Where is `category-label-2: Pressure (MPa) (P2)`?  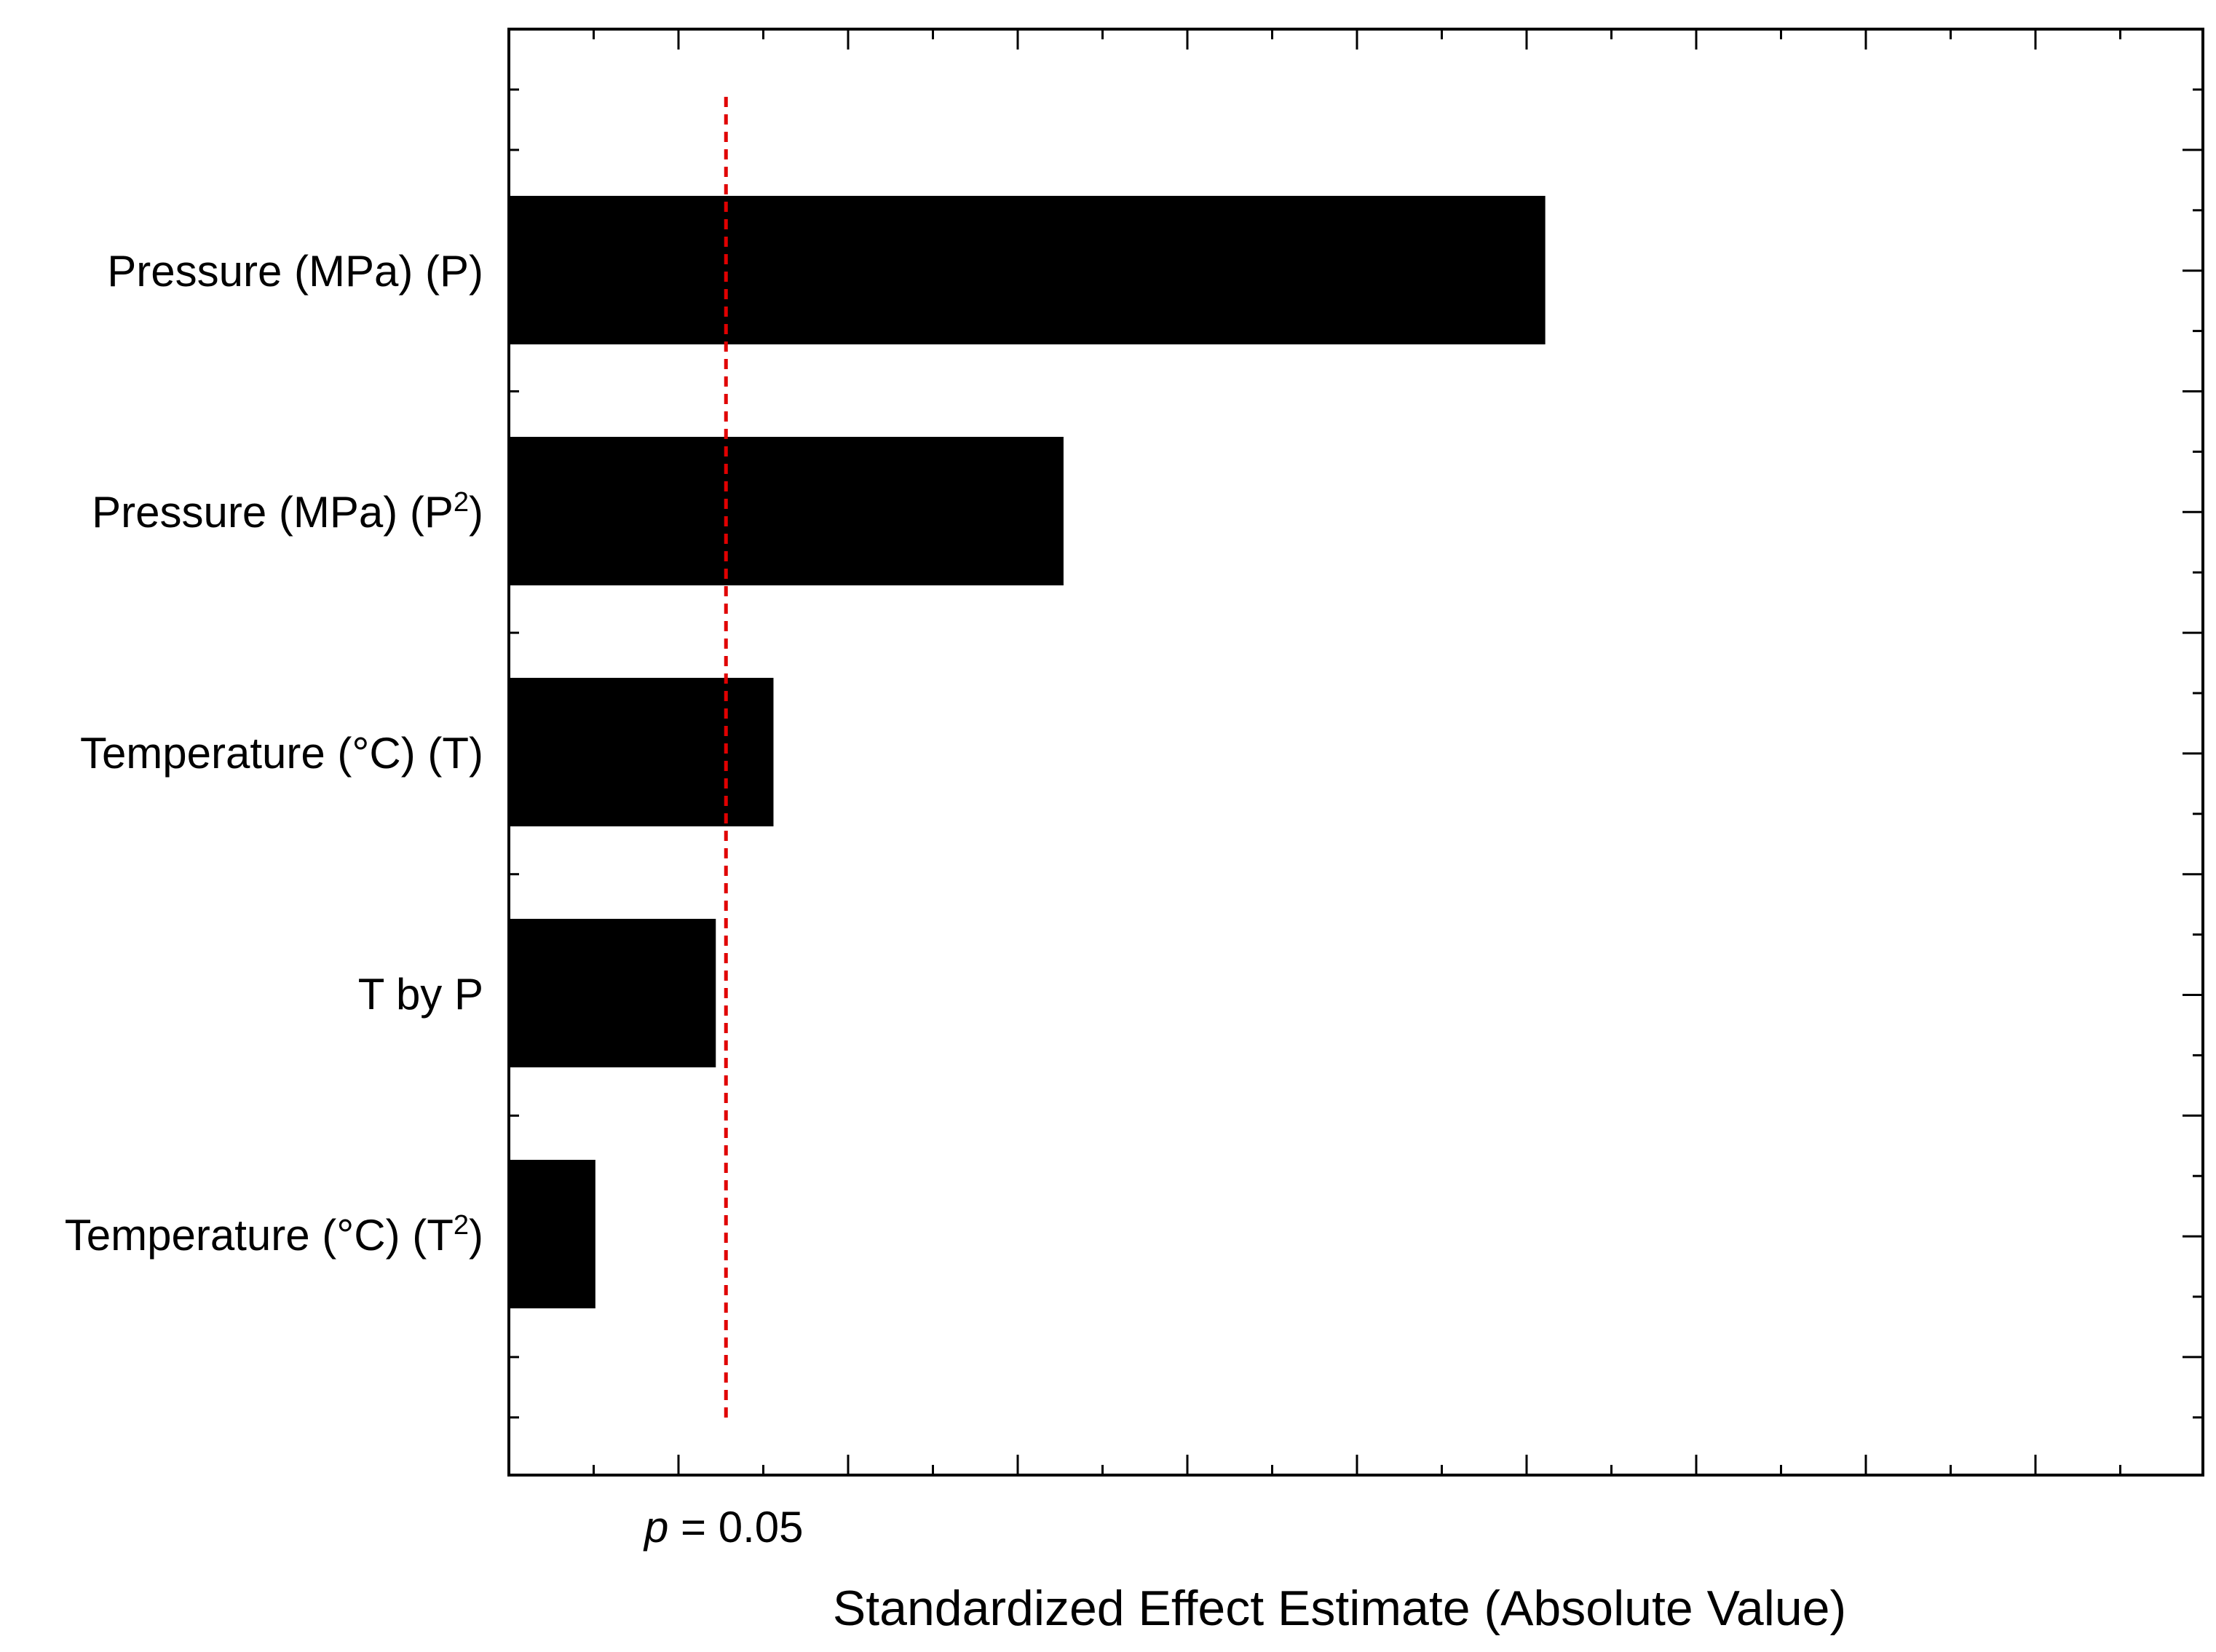
category-label-2: Pressure (MPa) (P2) is located at coordinates (287, 512).